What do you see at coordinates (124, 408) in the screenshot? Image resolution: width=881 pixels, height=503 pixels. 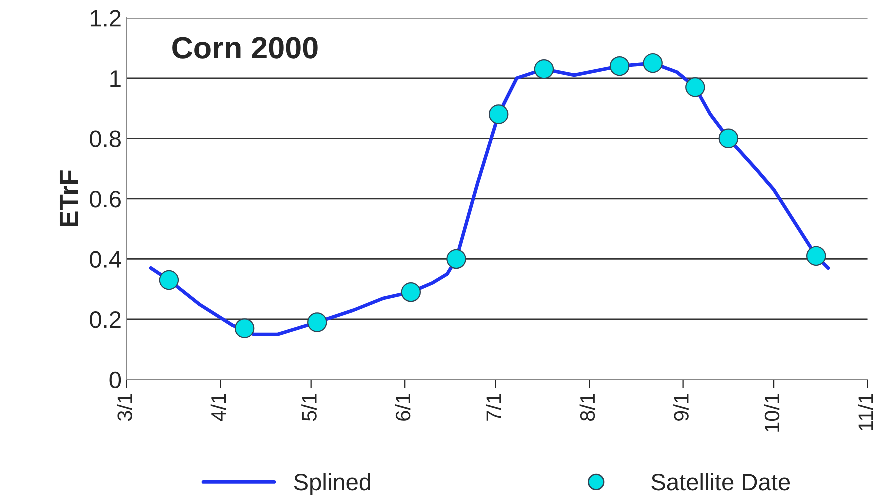 I see `x-tick-label: 3/1` at bounding box center [124, 408].